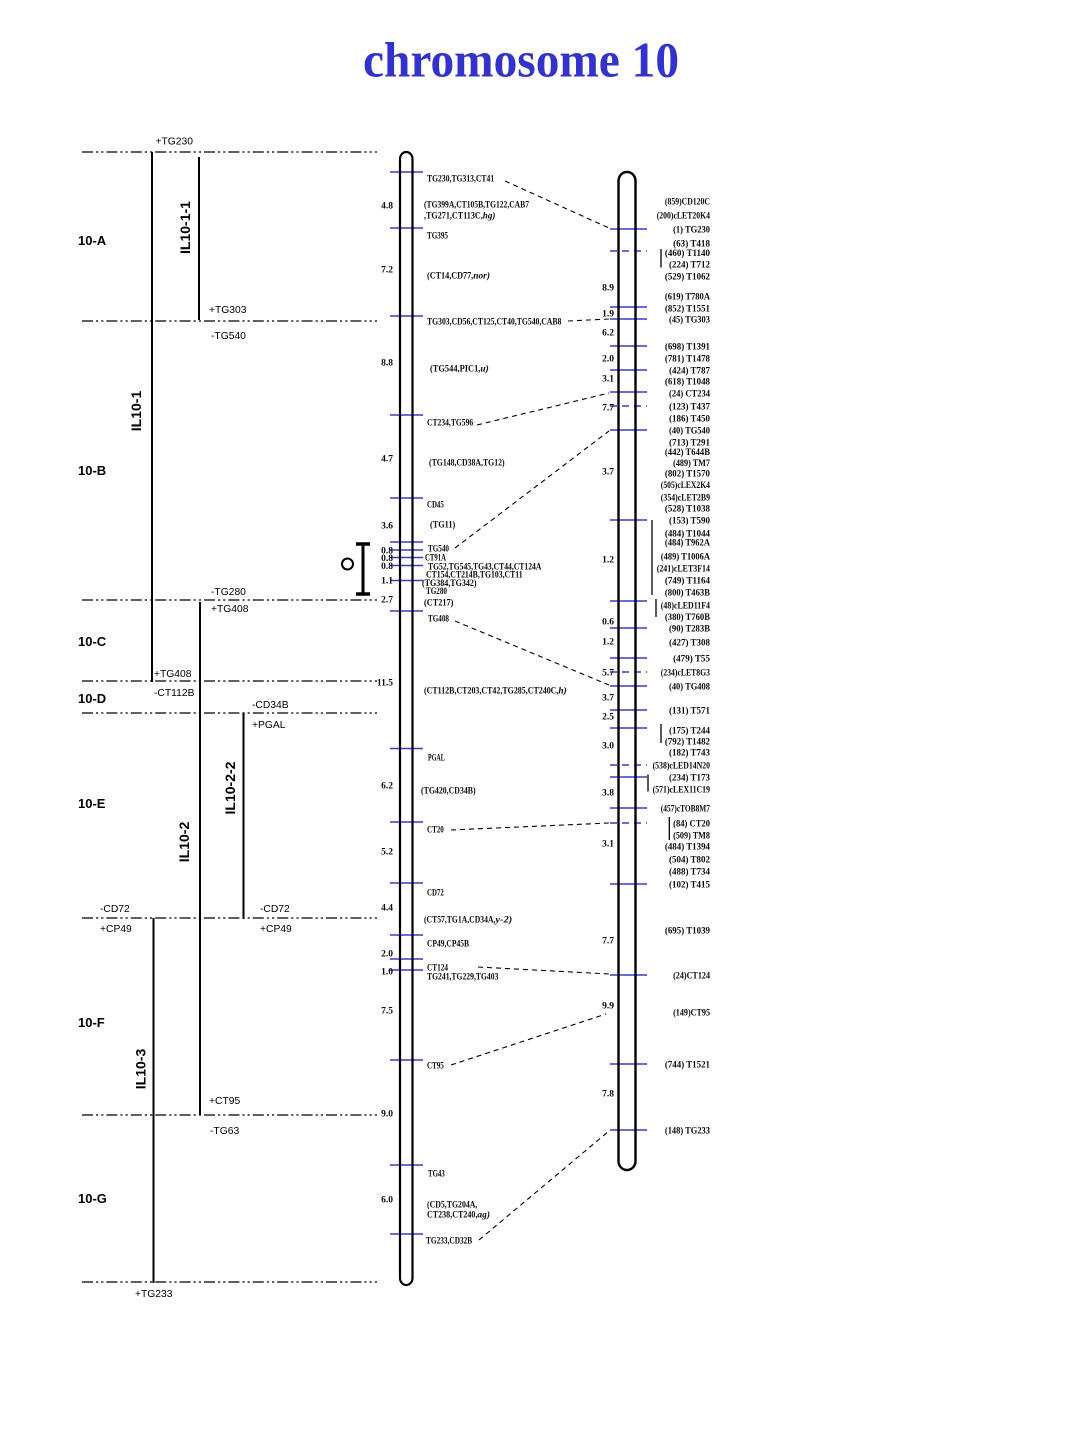 The width and height of the screenshot is (1080, 1445). Describe the element at coordinates (463, 977) in the screenshot. I see `svg-text: TG241,TG229,TG403` at that location.